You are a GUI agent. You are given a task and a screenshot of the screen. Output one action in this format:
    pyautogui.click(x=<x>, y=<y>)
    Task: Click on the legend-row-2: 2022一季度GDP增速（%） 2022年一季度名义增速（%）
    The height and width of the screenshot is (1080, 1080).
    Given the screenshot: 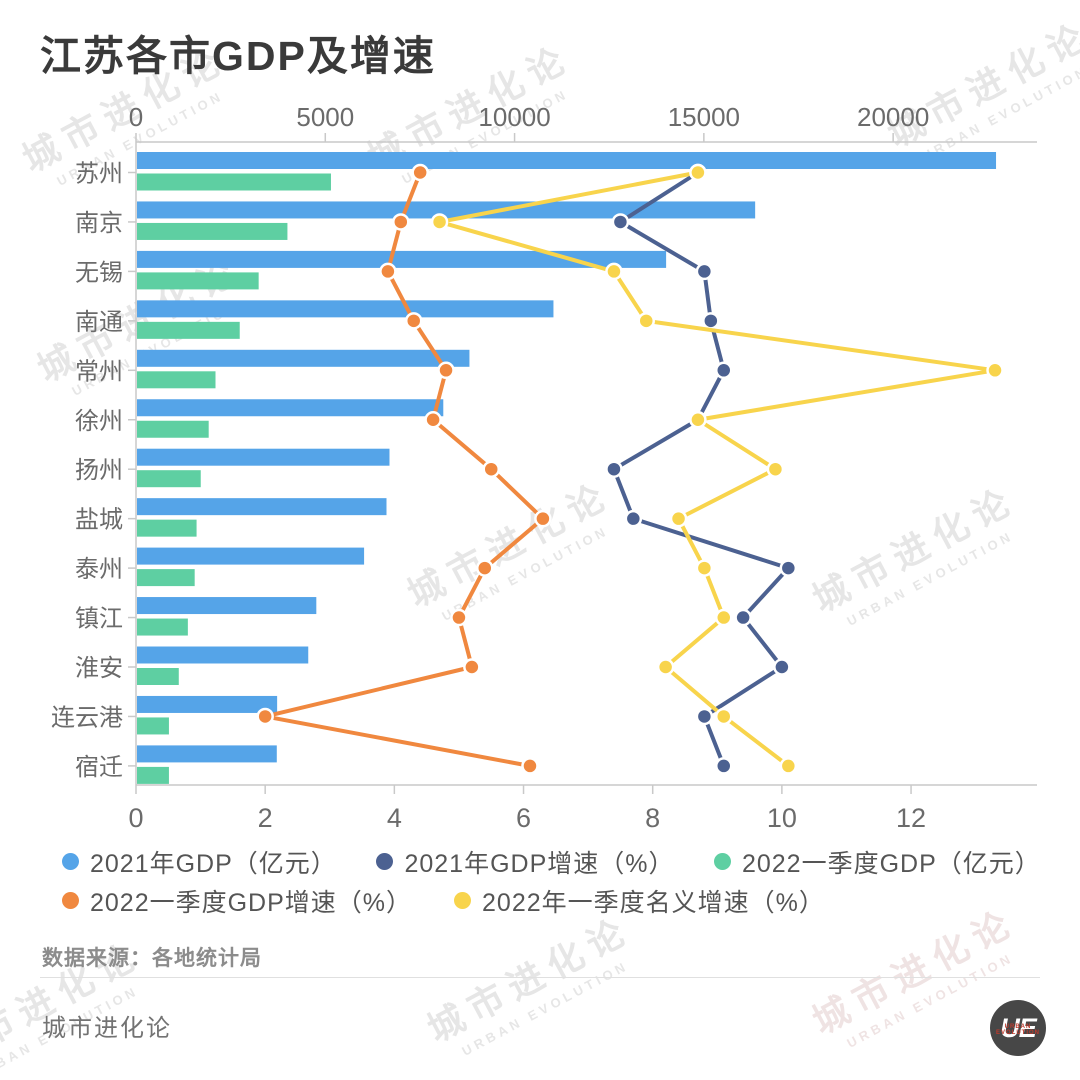 What is the action you would take?
    pyautogui.click(x=571, y=900)
    